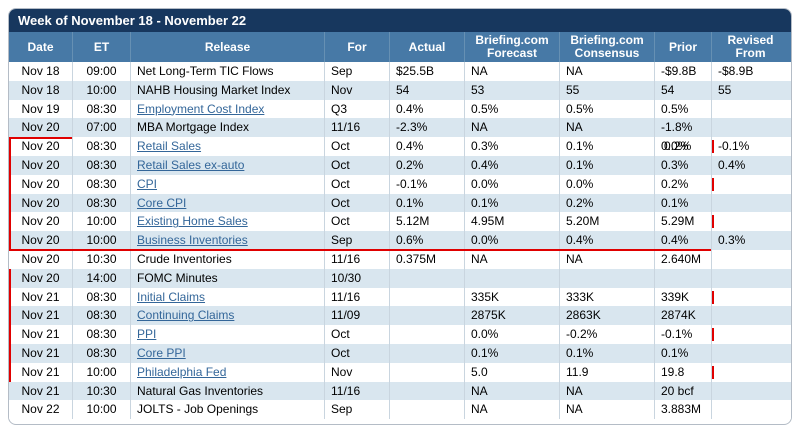 The width and height of the screenshot is (800, 431). I want to click on release-link: Philadelphia Fed, so click(182, 371).